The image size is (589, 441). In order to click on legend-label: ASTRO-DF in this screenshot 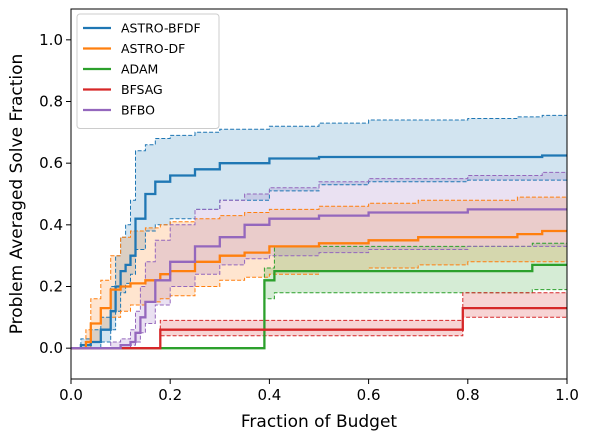, I will do `click(153, 48)`.